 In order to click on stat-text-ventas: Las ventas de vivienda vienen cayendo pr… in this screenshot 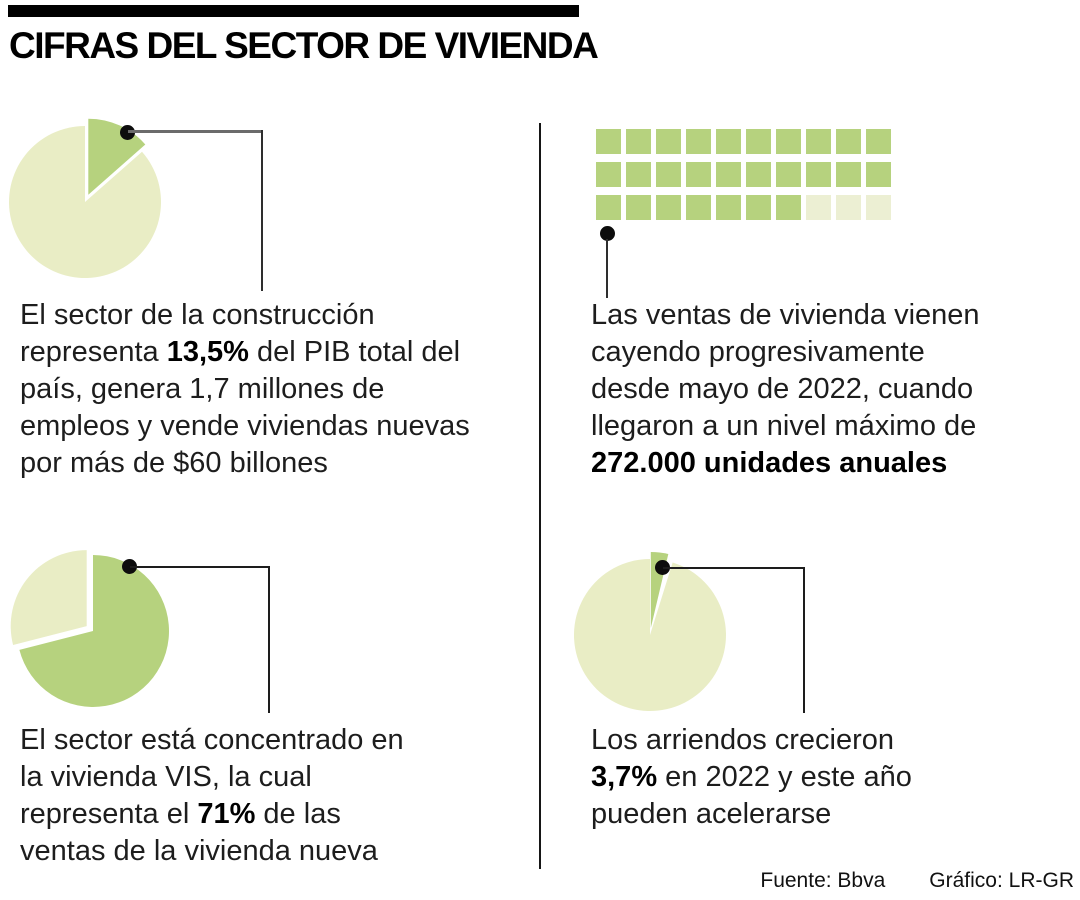, I will do `click(785, 389)`.